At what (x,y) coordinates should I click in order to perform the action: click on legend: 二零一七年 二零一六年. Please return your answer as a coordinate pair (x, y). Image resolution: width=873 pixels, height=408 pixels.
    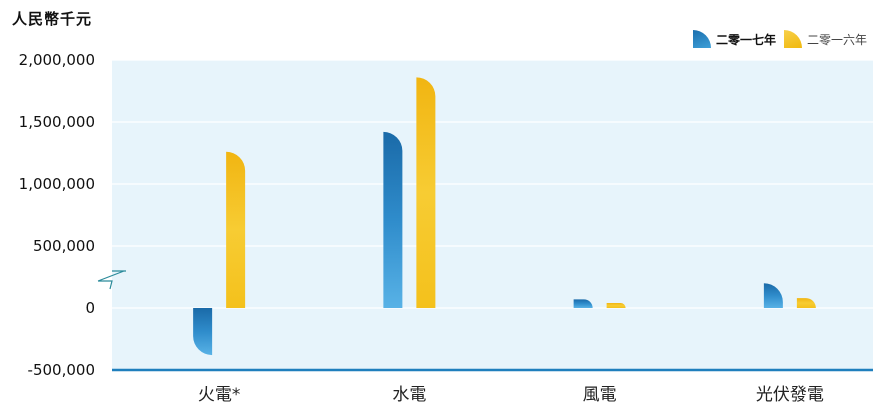
    Looking at the image, I should click on (776, 39).